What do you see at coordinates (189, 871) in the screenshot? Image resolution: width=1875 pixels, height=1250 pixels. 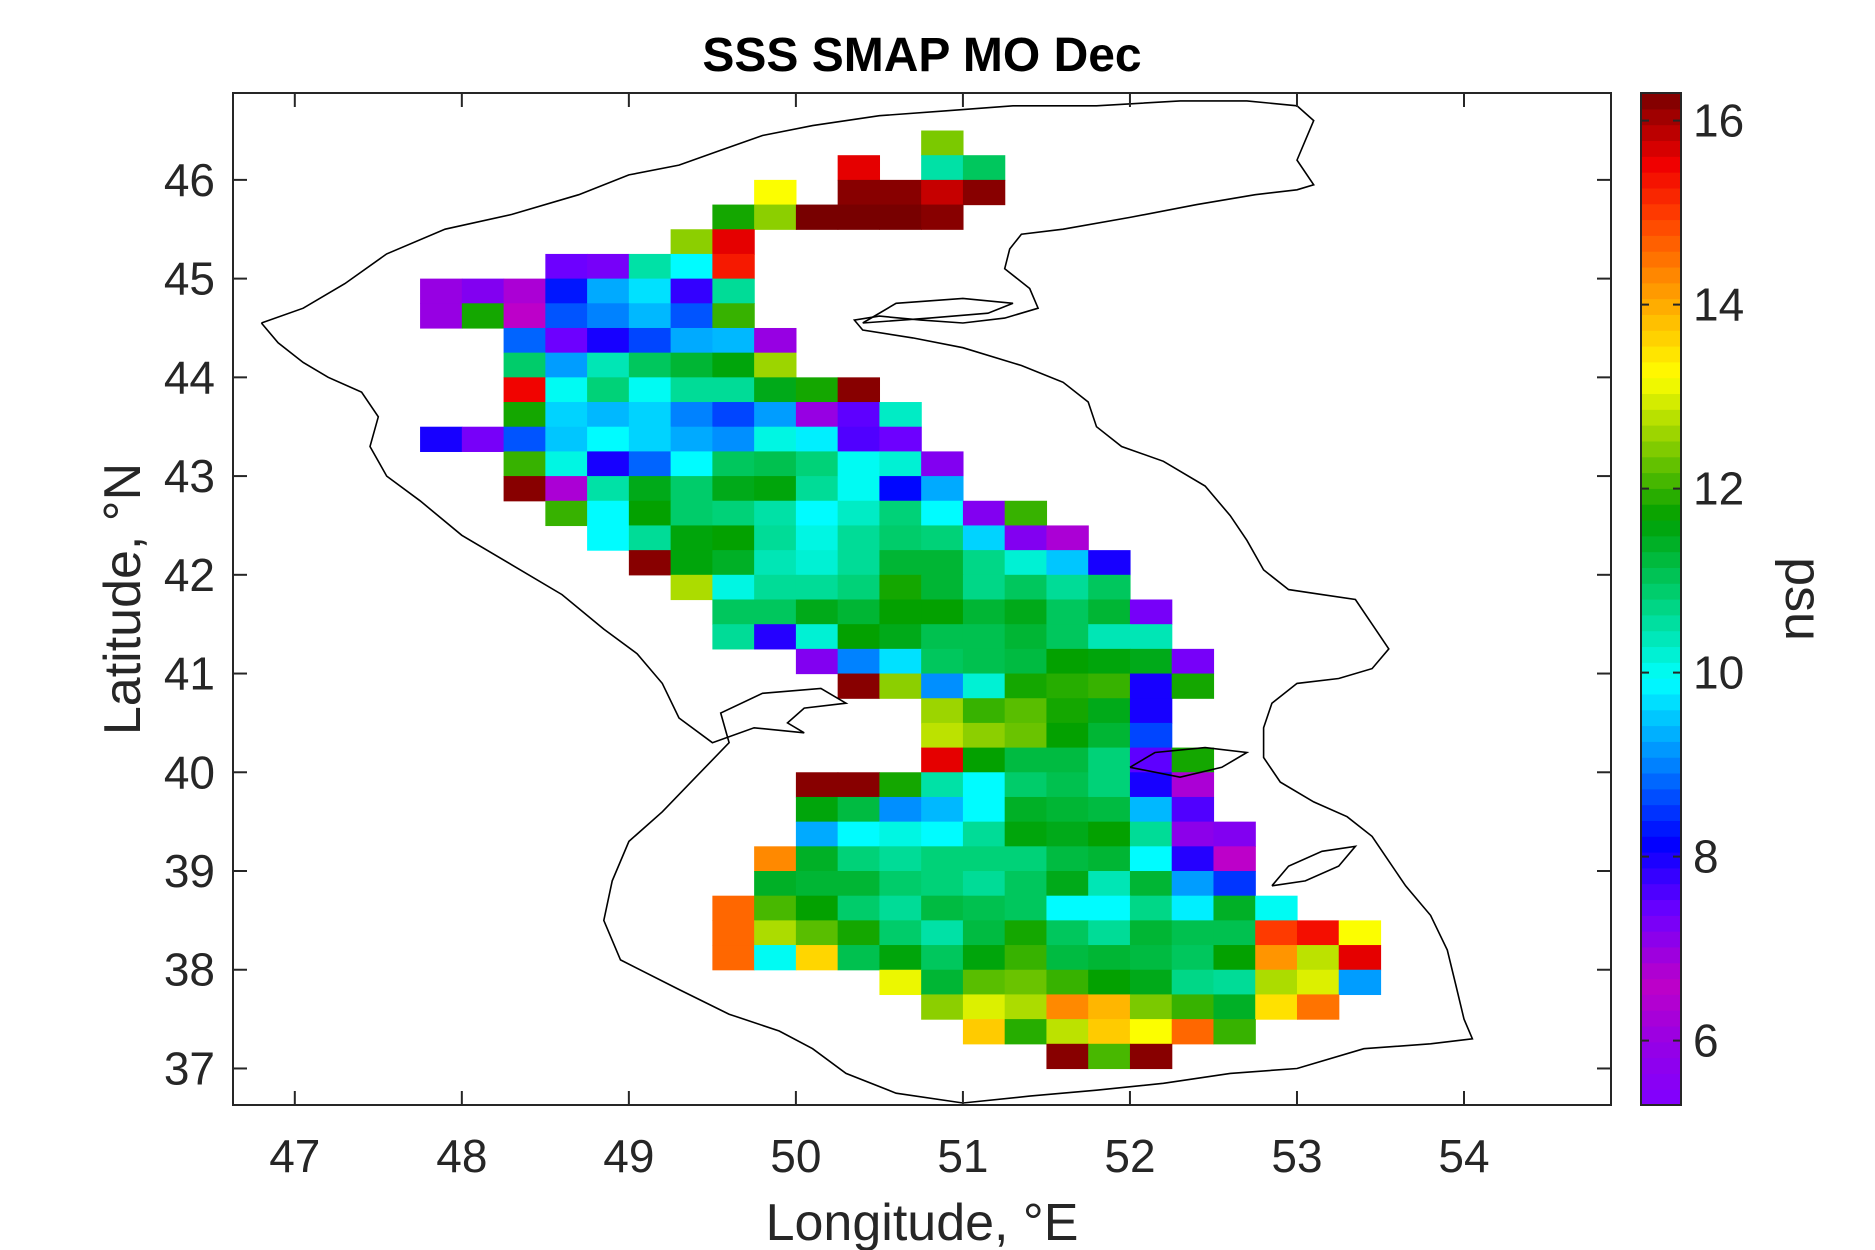 I see `y-tick-label: 39` at bounding box center [189, 871].